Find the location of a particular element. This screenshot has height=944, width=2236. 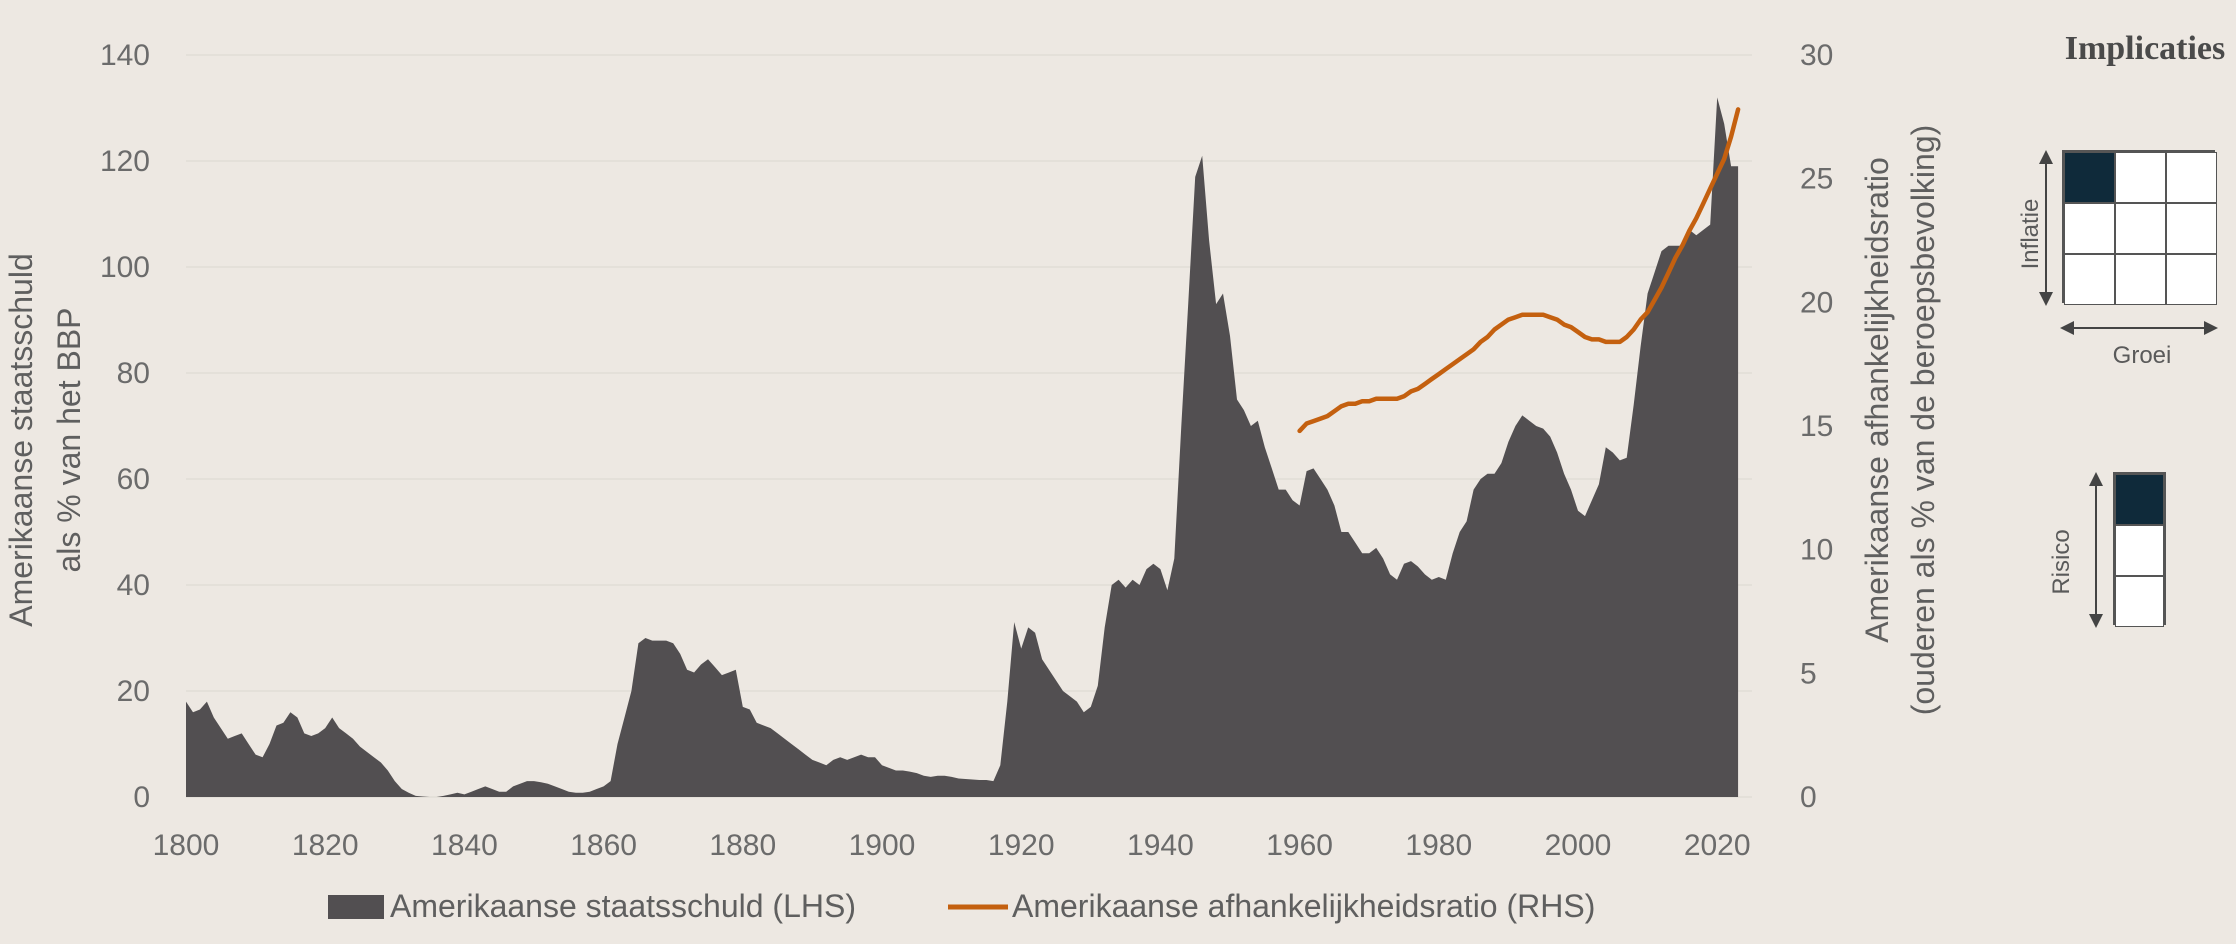

x-tick-label: 1840 is located at coordinates (464, 845).